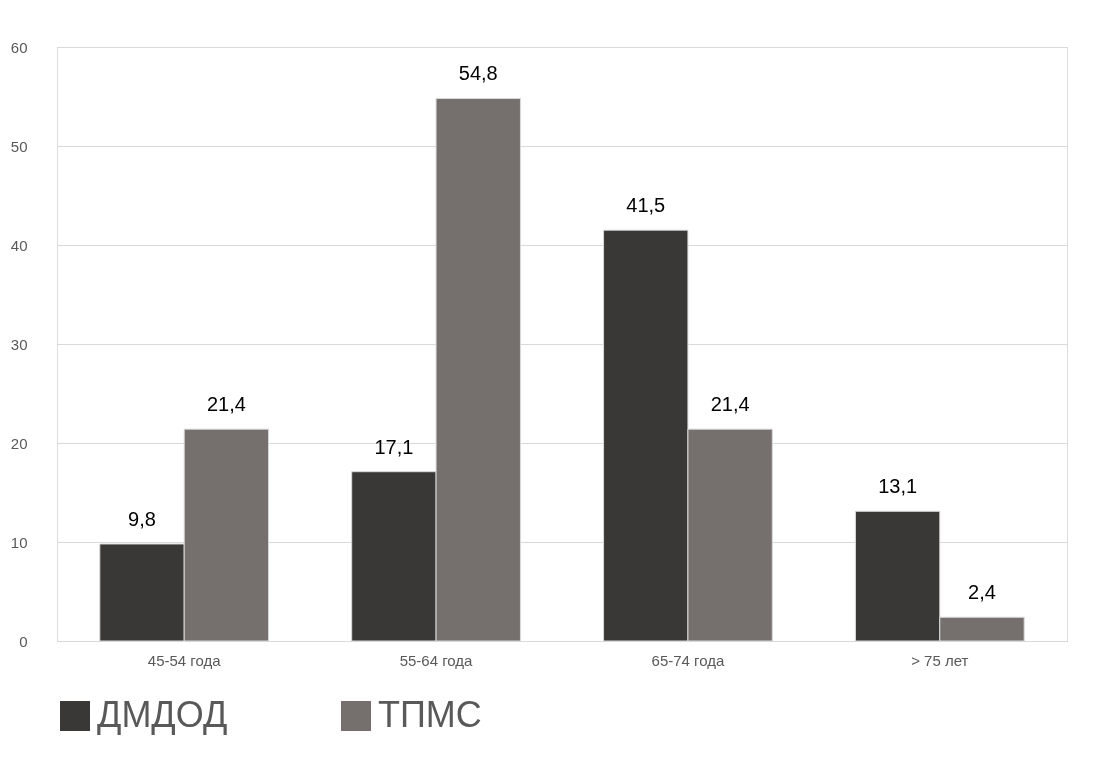 The height and width of the screenshot is (778, 1106). I want to click on y-tick-label: 30, so click(19, 344).